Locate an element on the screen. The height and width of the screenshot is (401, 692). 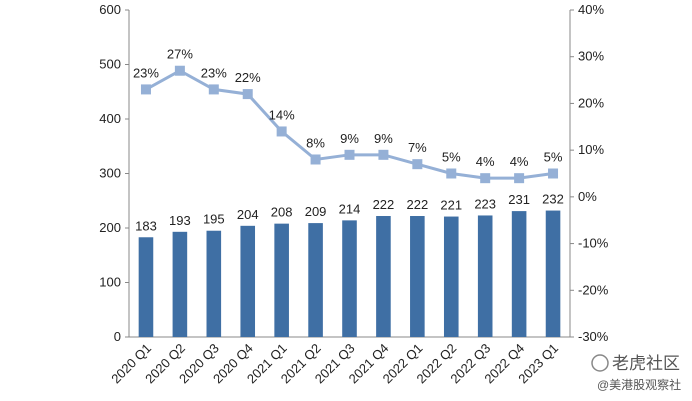
right-tick-label: 30% is located at coordinates (591, 56).